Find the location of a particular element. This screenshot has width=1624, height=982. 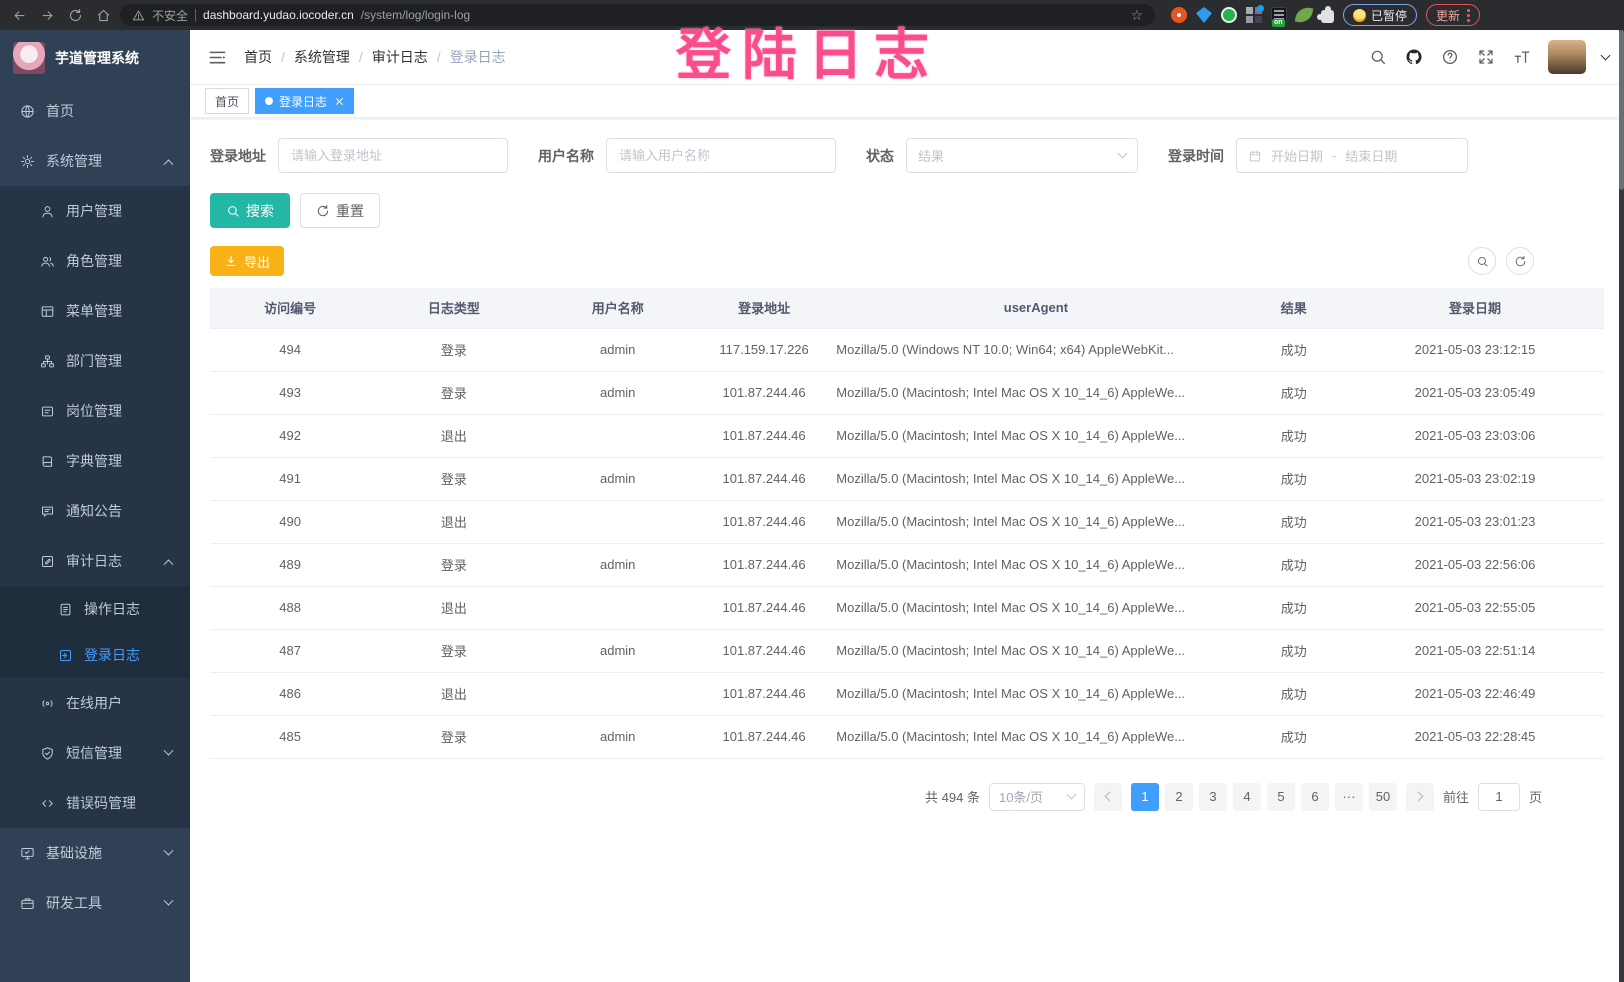

app-logo-row: 芋道管理系统 is located at coordinates (95, 58).